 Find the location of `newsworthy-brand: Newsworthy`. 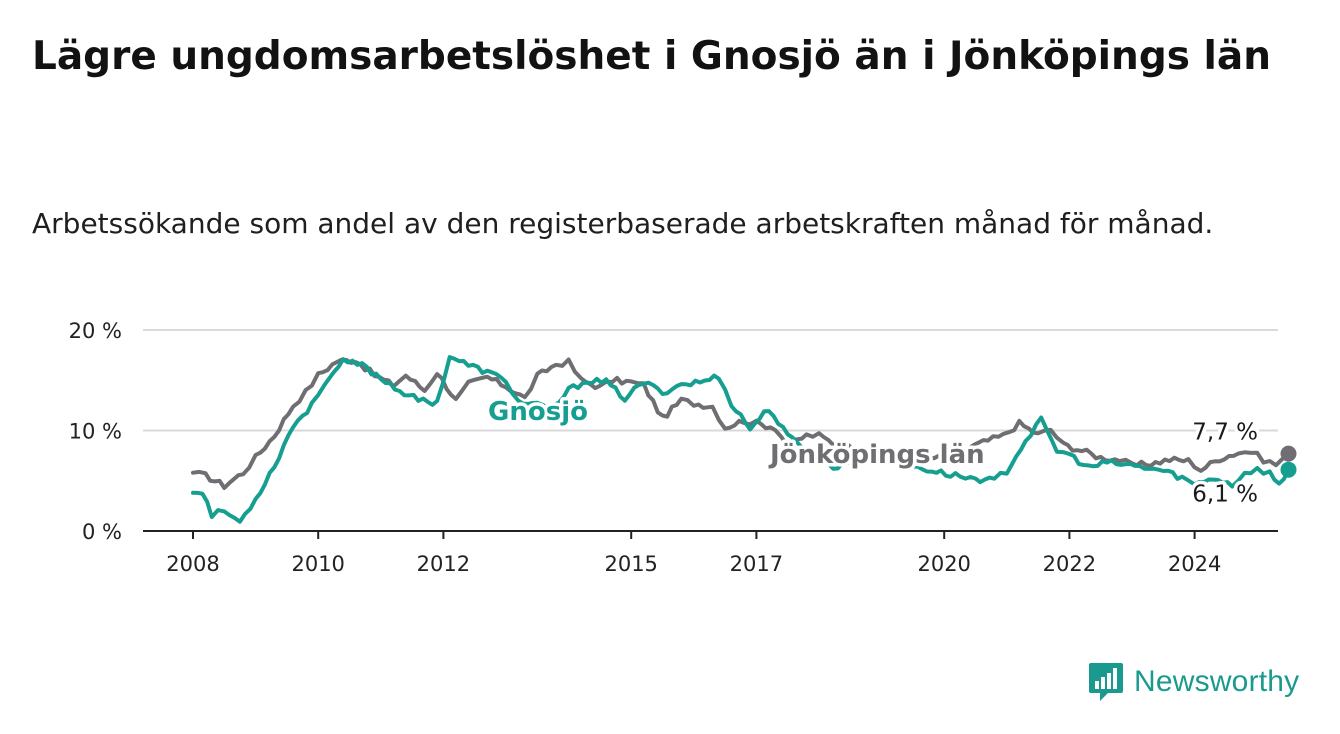

newsworthy-brand: Newsworthy is located at coordinates (1193, 682).